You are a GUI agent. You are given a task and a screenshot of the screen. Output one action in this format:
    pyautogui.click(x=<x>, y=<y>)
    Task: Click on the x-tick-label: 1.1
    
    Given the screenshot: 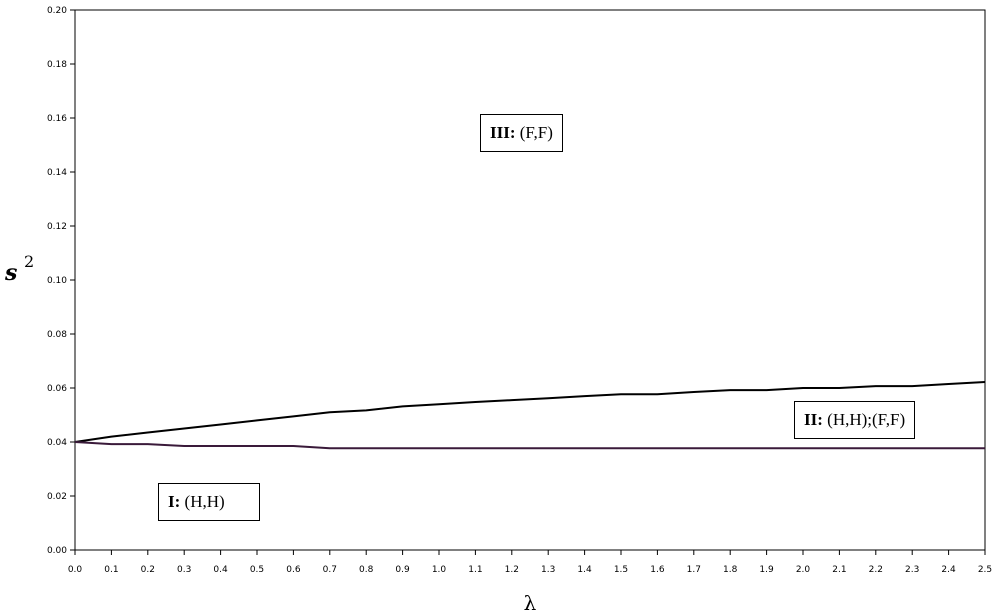 What is the action you would take?
    pyautogui.click(x=475, y=570)
    